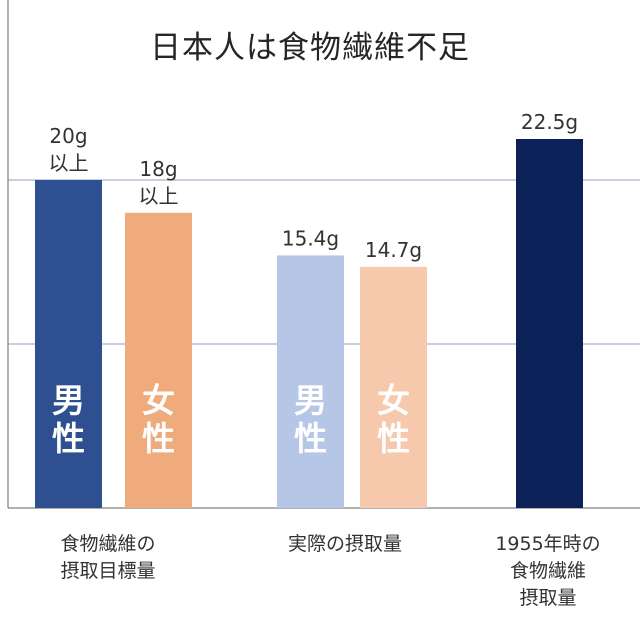 The height and width of the screenshot is (632, 640). Describe the element at coordinates (310, 48) in the screenshot. I see `chart-title: 日本人は食物繊維不足` at that location.